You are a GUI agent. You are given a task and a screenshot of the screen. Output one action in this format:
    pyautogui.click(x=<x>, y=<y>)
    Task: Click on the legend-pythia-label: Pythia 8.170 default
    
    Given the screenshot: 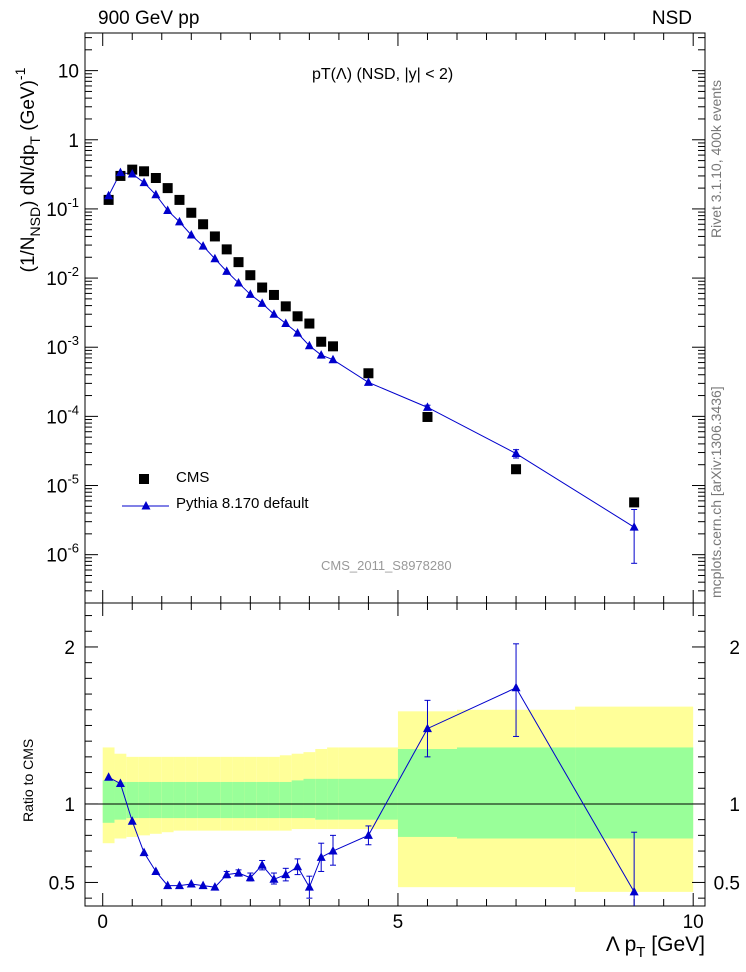 What is the action you would take?
    pyautogui.click(x=242, y=503)
    